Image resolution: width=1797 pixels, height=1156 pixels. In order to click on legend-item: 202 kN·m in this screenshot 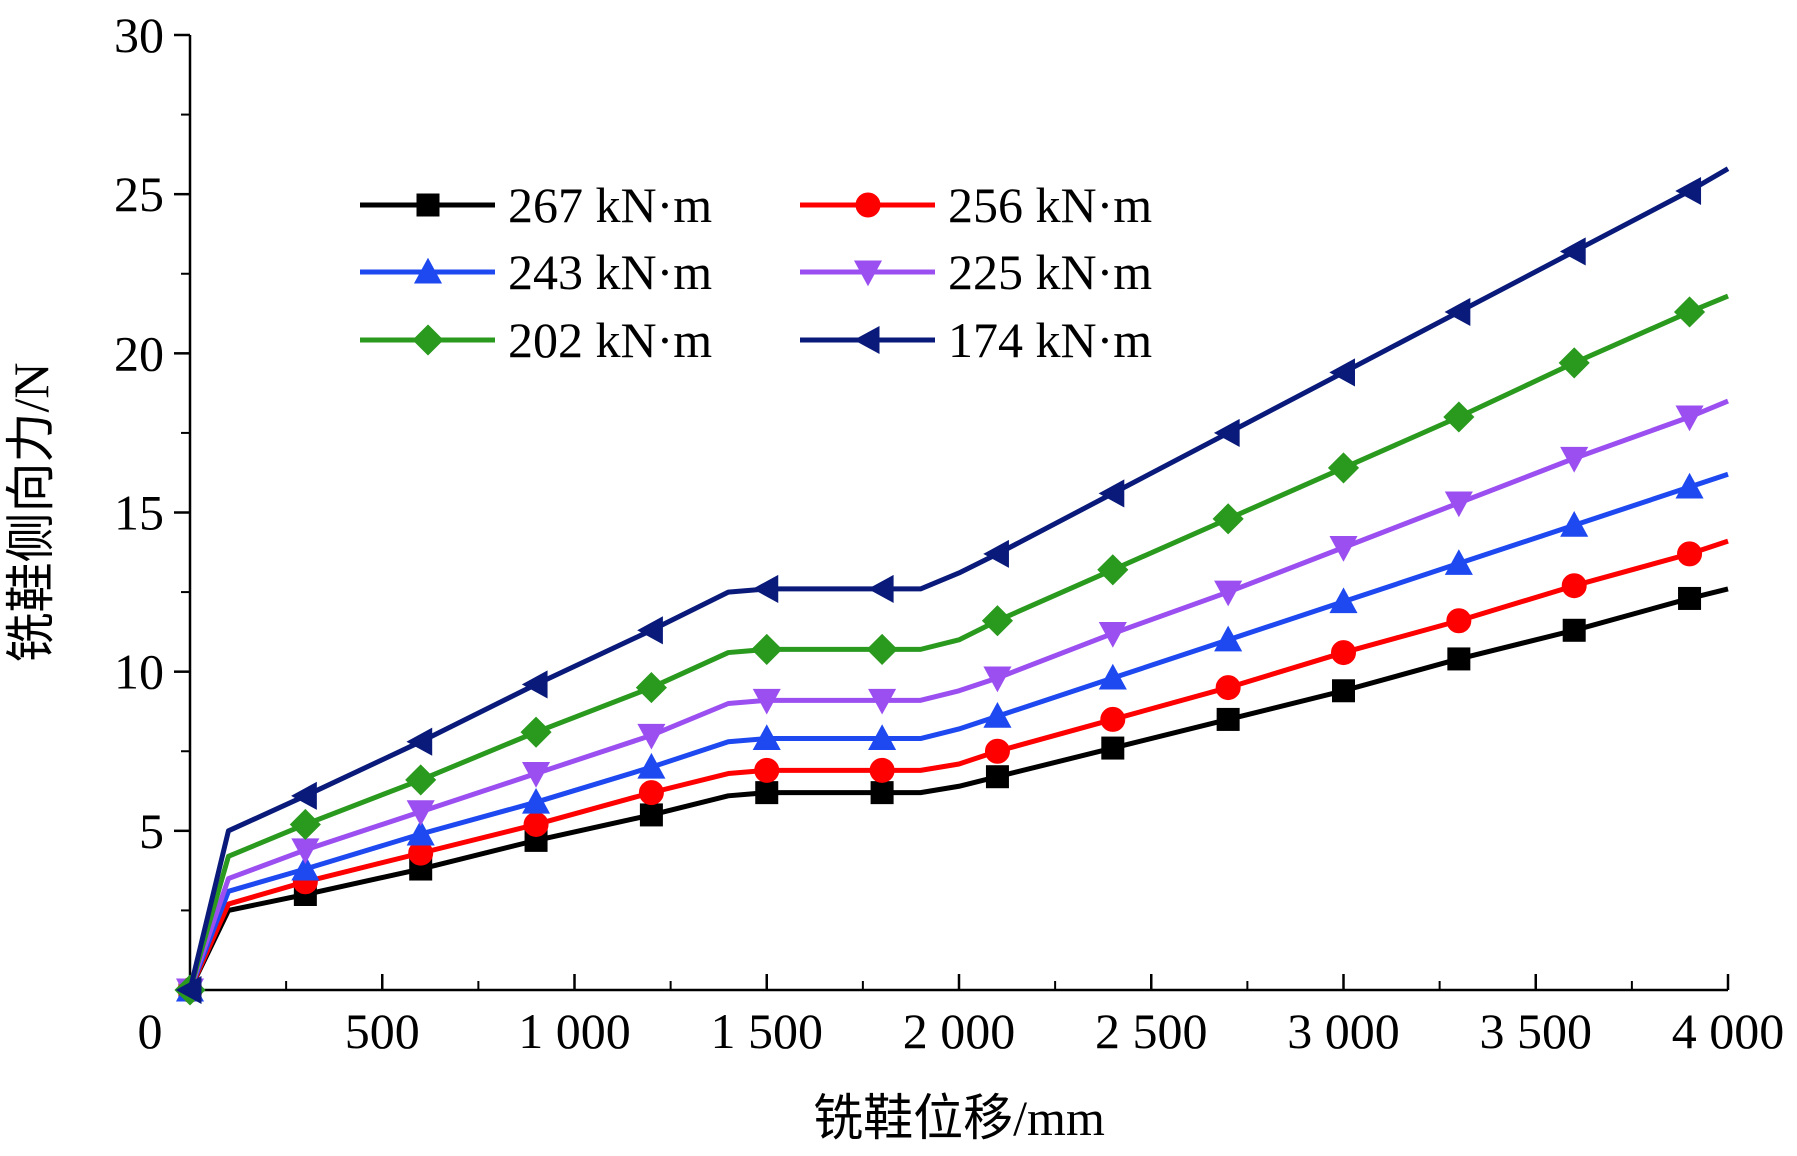, I will do `click(536, 340)`.